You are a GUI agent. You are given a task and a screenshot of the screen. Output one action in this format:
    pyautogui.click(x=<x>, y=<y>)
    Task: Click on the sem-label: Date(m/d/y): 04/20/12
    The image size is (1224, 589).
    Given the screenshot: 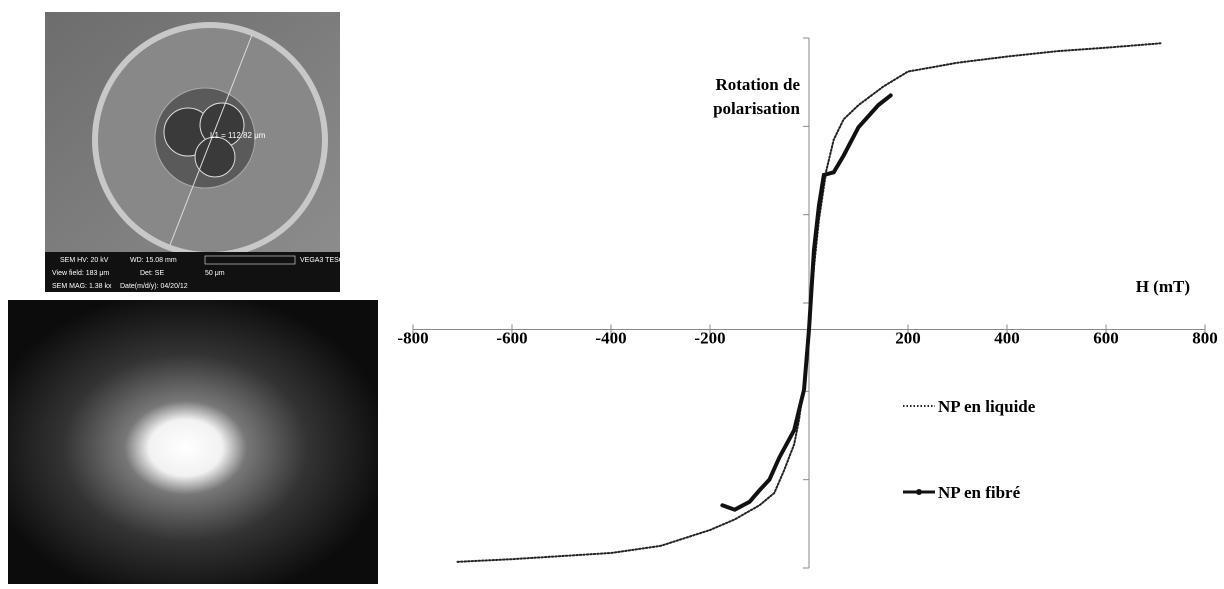 What is the action you would take?
    pyautogui.click(x=154, y=286)
    